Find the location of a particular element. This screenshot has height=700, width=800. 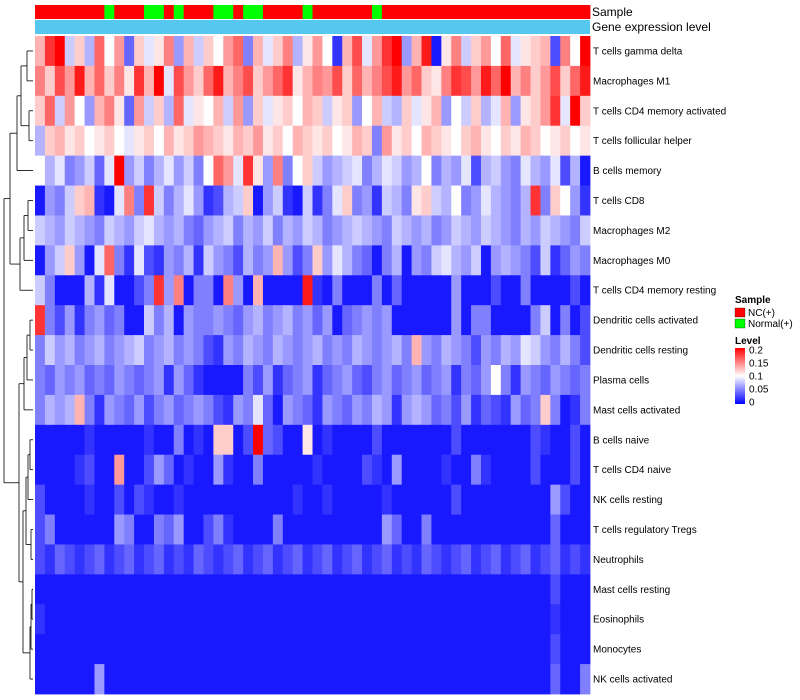

annotation-bars is located at coordinates (313, 19).